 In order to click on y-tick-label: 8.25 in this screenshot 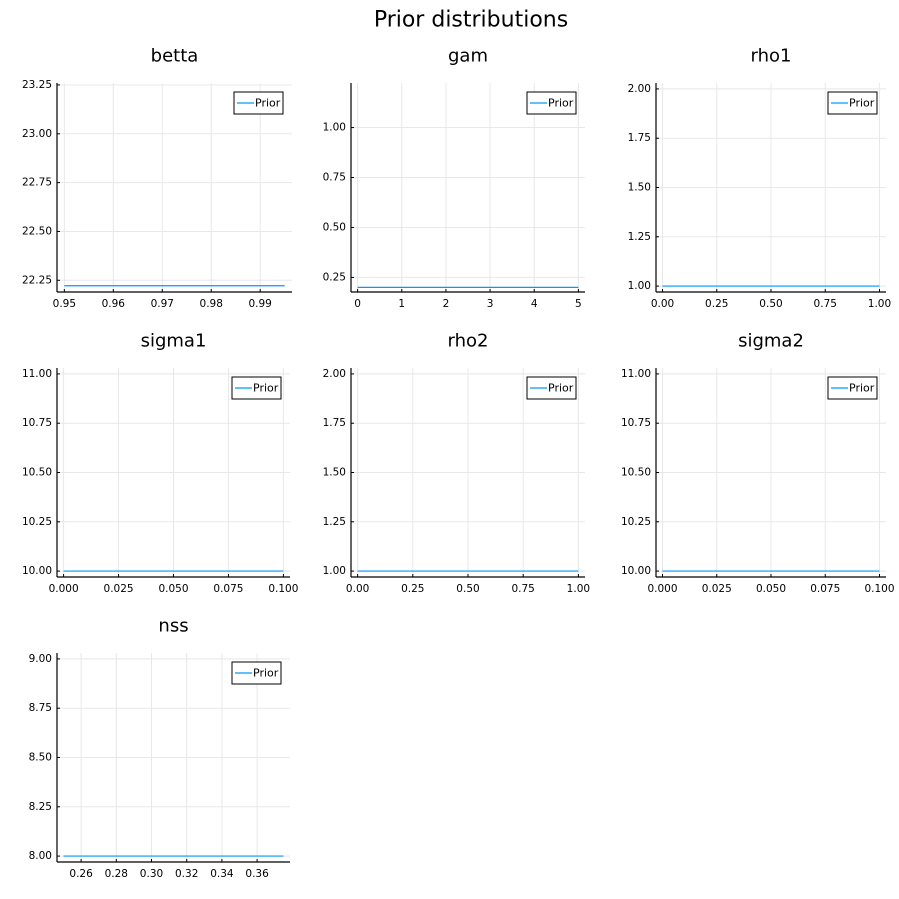, I will do `click(40, 807)`.